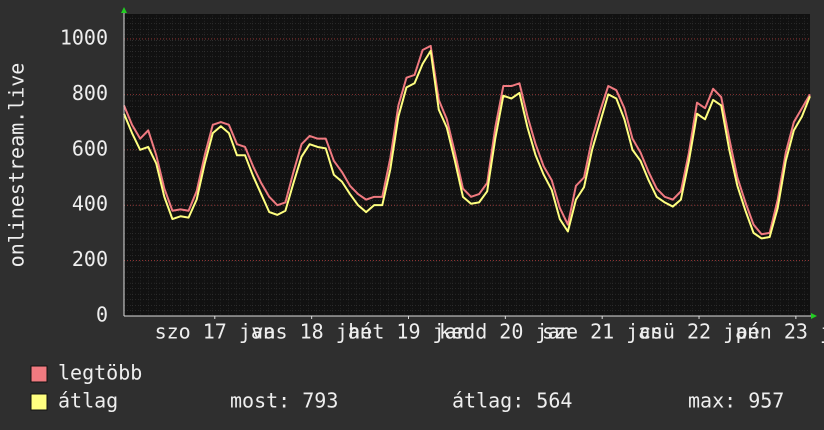 This screenshot has width=824, height=430. I want to click on x-tick-label: kedd 20 jan, so click(505, 332).